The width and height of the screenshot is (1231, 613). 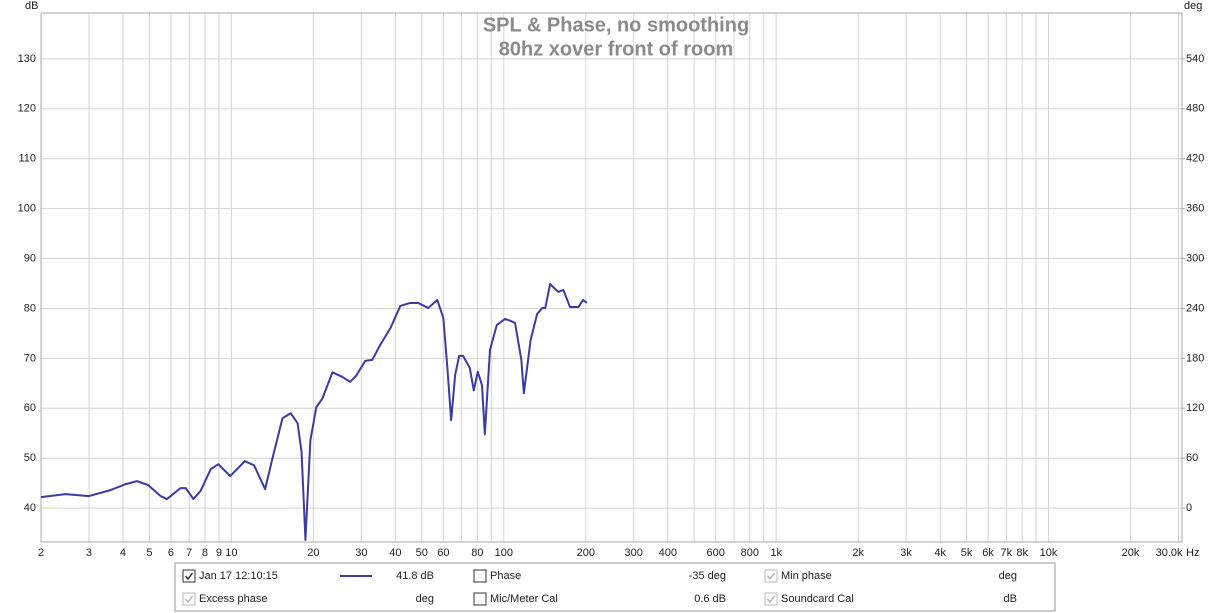 What do you see at coordinates (1195, 308) in the screenshot?
I see `y2-tick-label: 240` at bounding box center [1195, 308].